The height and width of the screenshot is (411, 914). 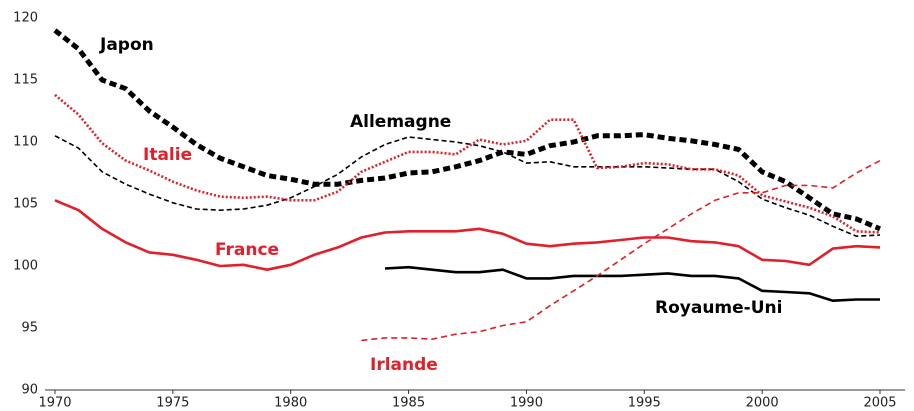 I want to click on x-tick-label: 1985, so click(x=408, y=403).